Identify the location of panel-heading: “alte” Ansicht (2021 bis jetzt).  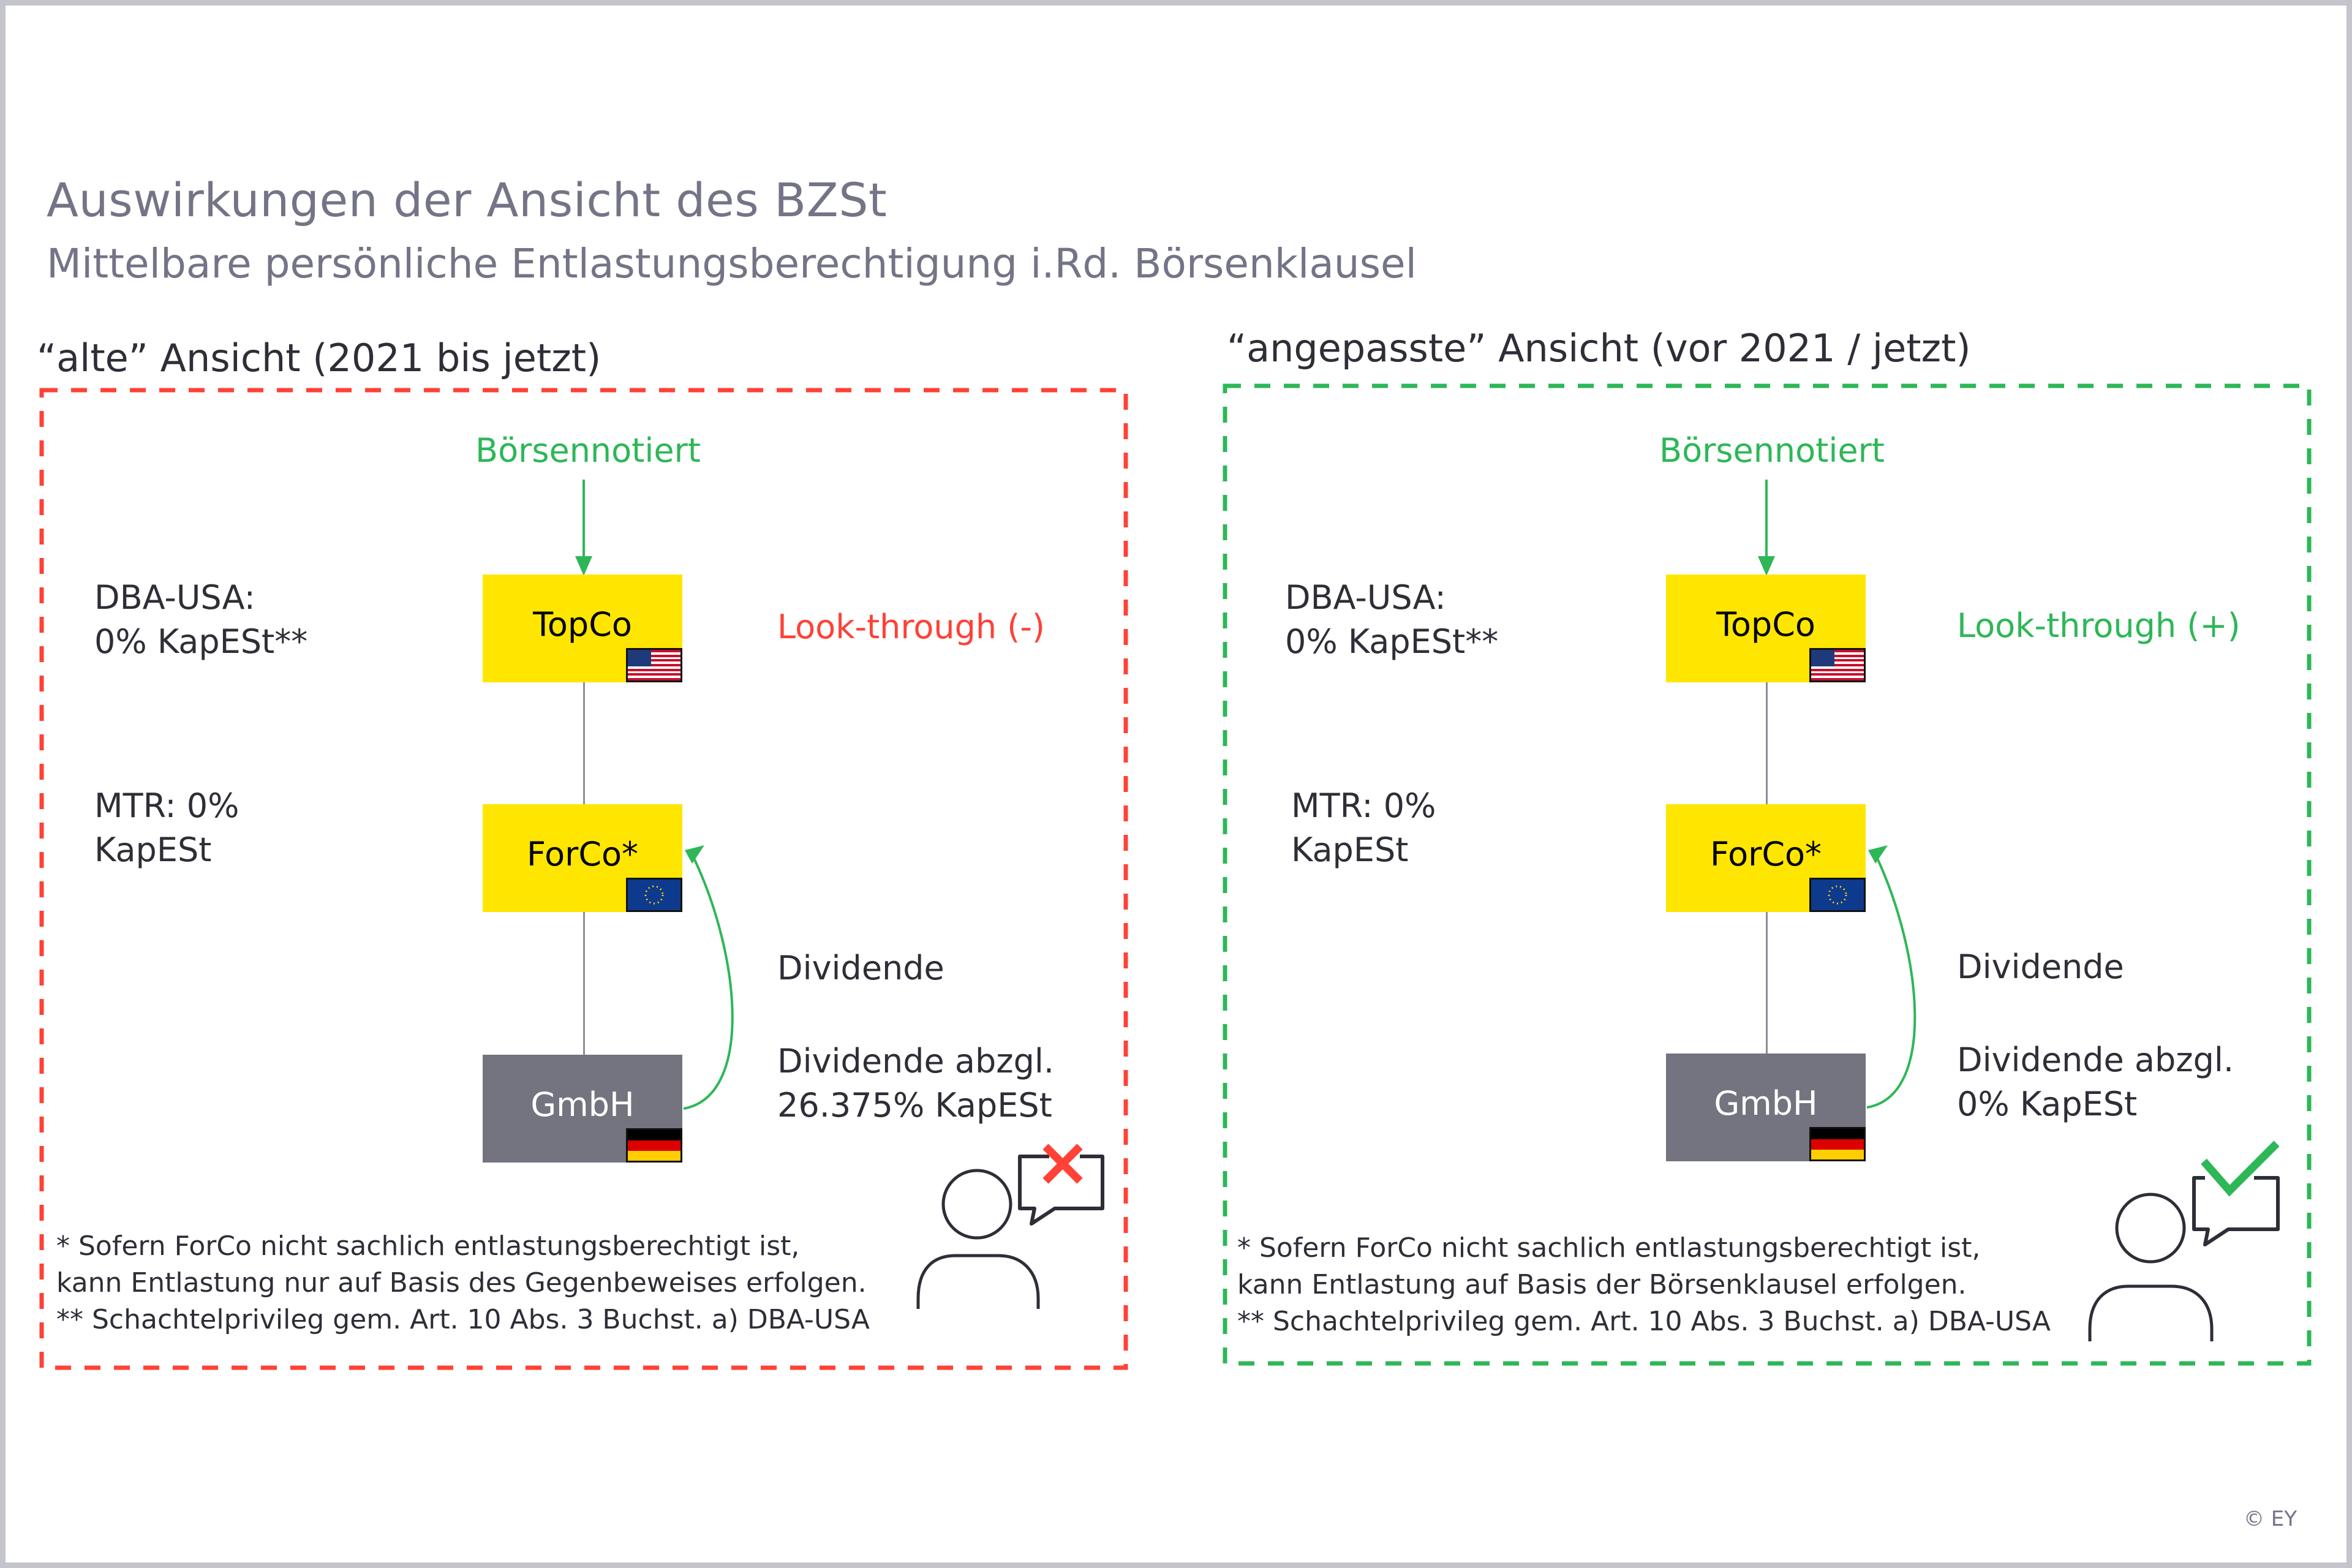
(319, 358).